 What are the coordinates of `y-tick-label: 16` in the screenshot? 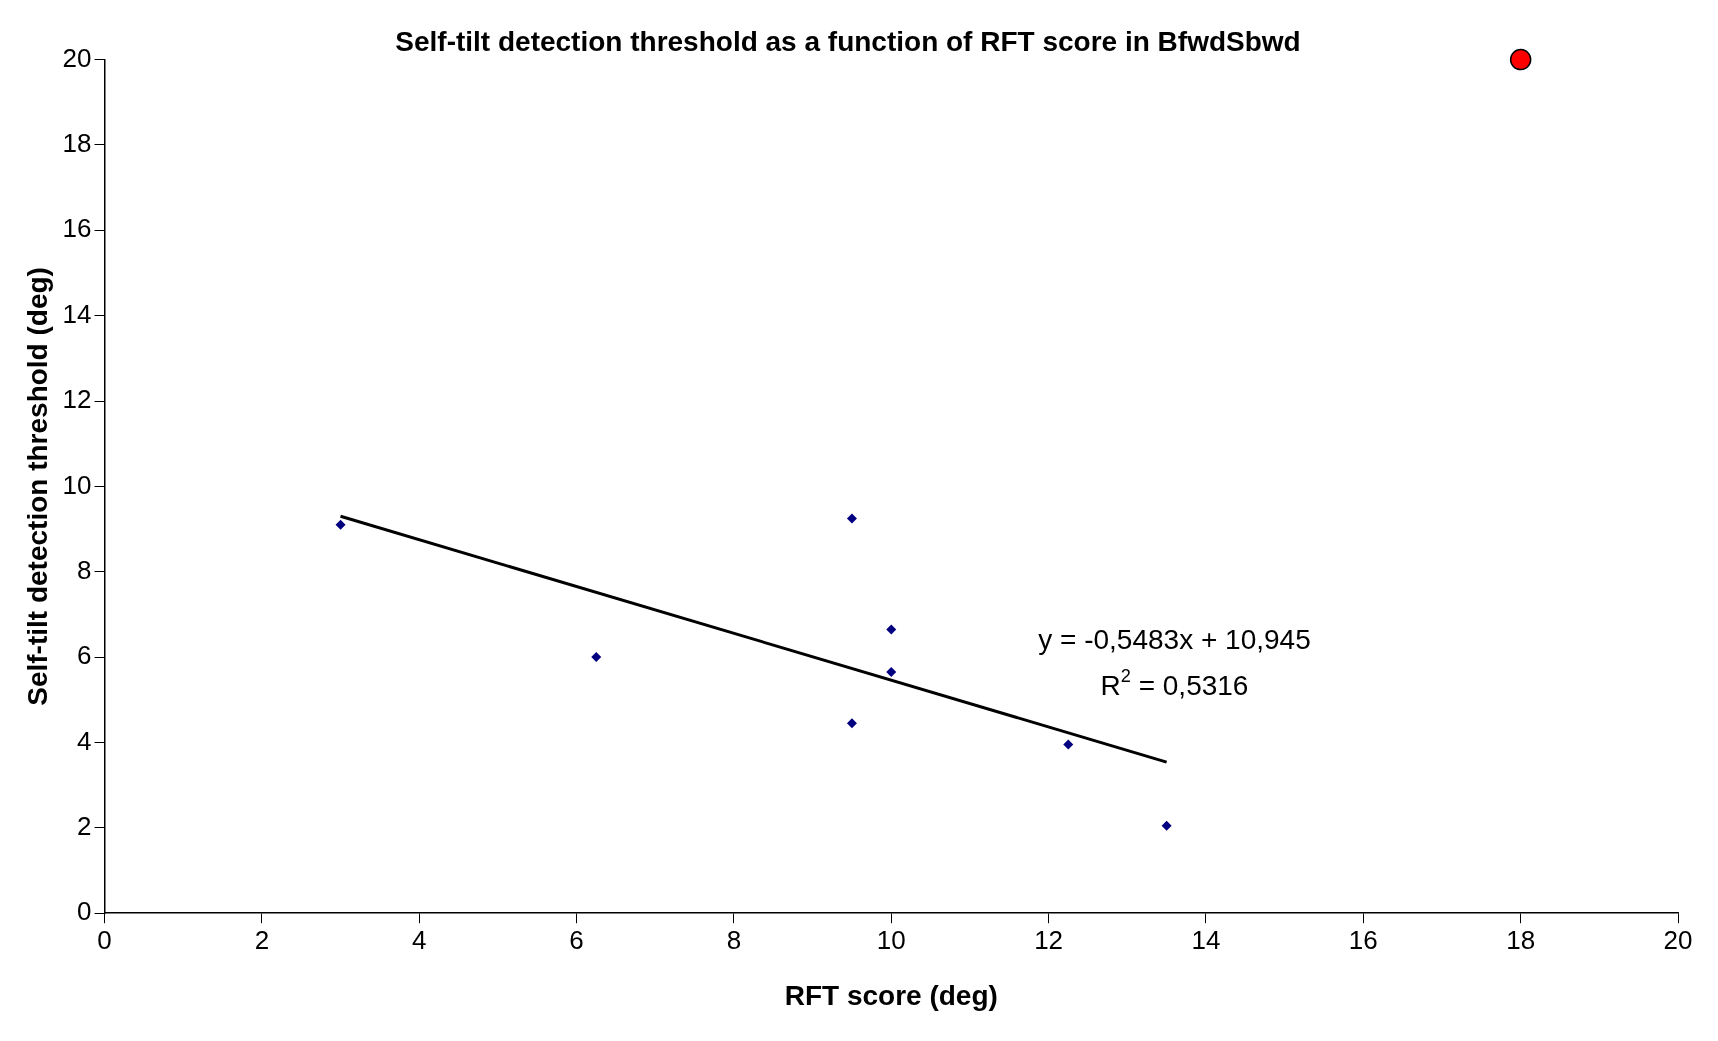 It's located at (77, 228).